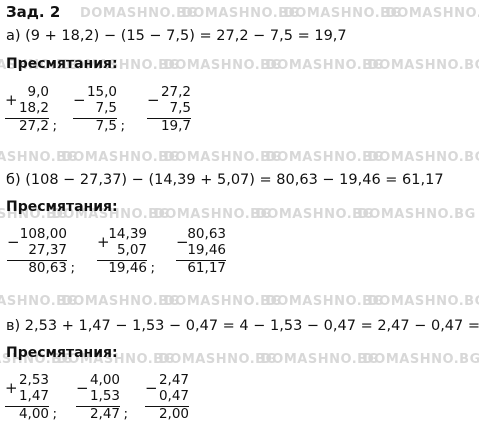 The height and width of the screenshot is (433, 479). I want to click on operand-bottom: 18,2, so click(33, 108).